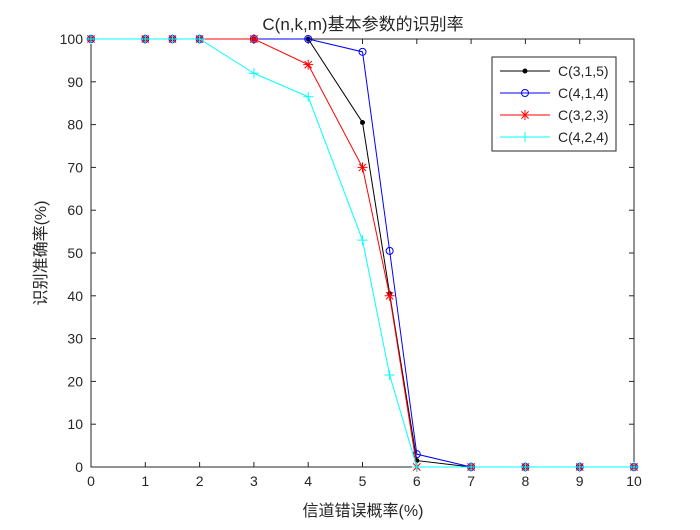 Image resolution: width=700 pixels, height=530 pixels. What do you see at coordinates (362, 24) in the screenshot?
I see `chart-title: C(n,k,m)基本参数的识别率` at bounding box center [362, 24].